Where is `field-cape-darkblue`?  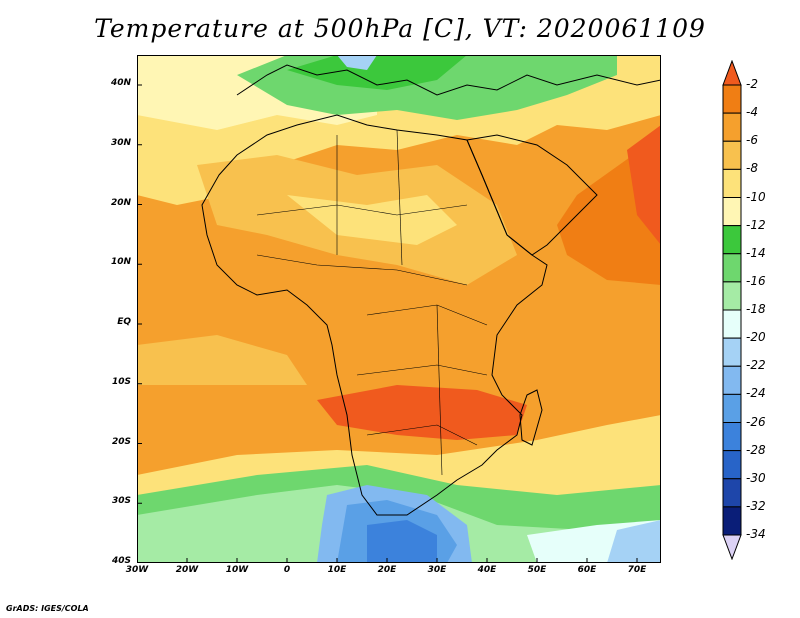
field-cape-darkblue is located at coordinates (402, 541).